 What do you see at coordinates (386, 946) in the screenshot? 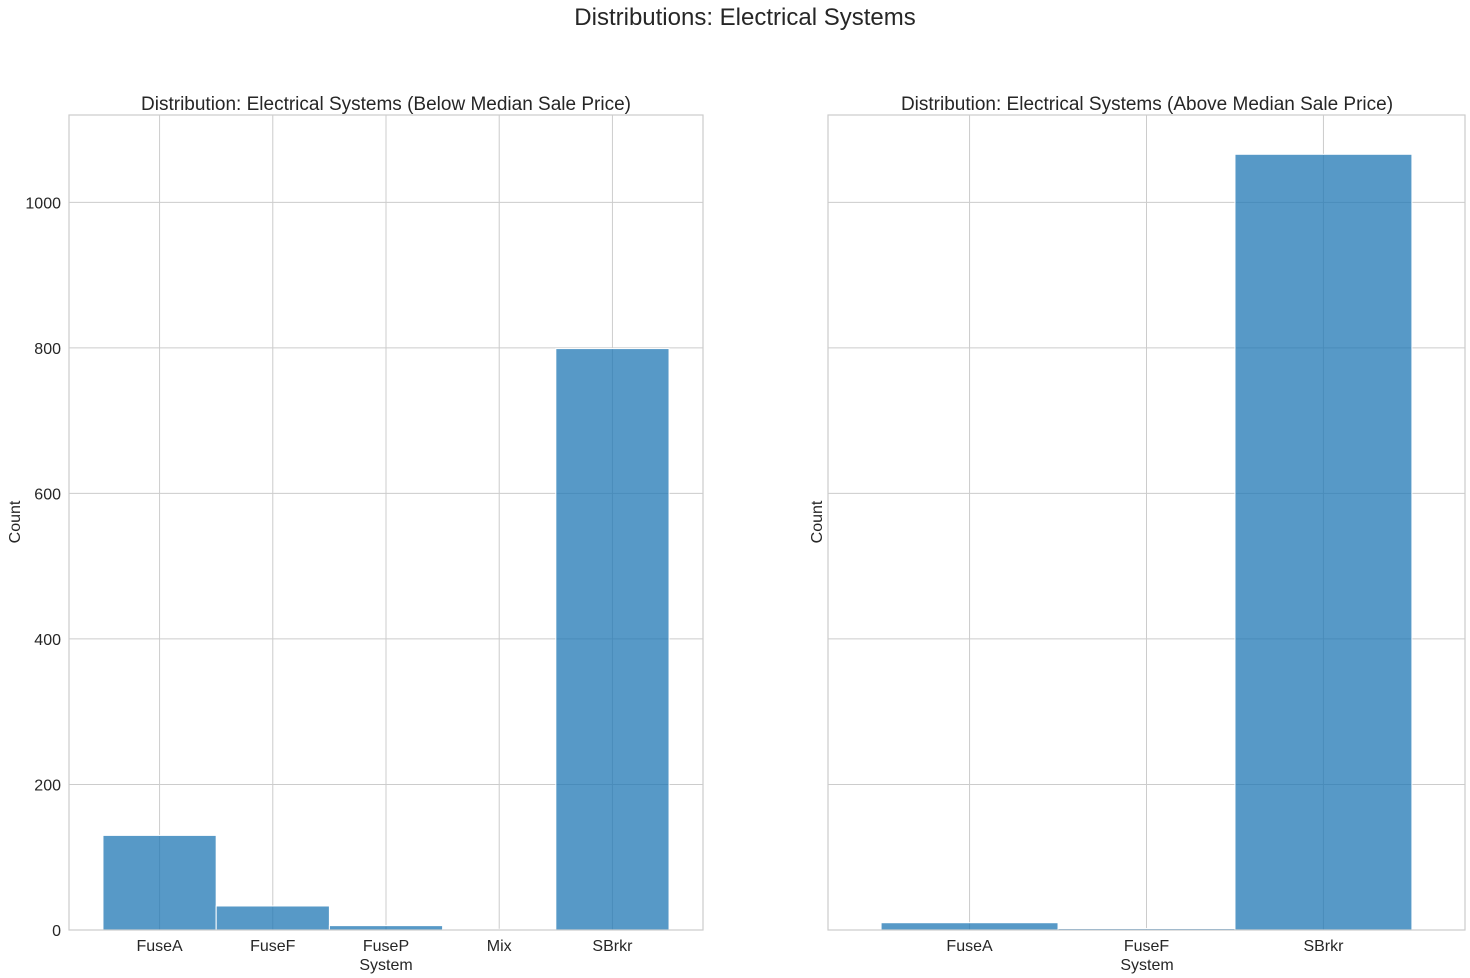
I see `left-x-tick-label: FuseP` at bounding box center [386, 946].